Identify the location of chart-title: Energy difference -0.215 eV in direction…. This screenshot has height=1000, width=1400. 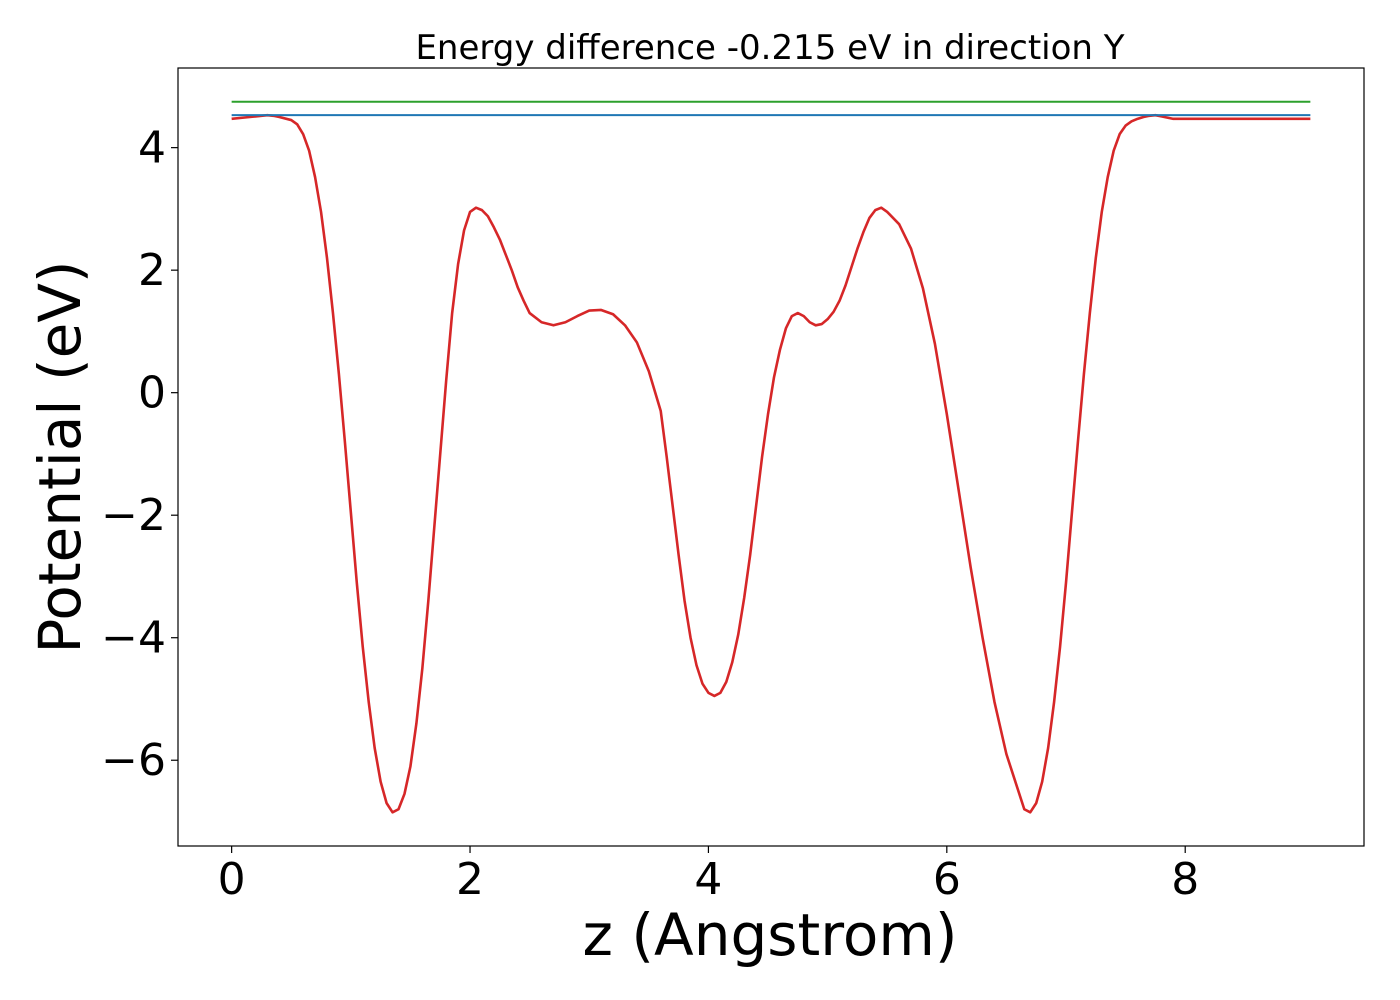
(769, 48).